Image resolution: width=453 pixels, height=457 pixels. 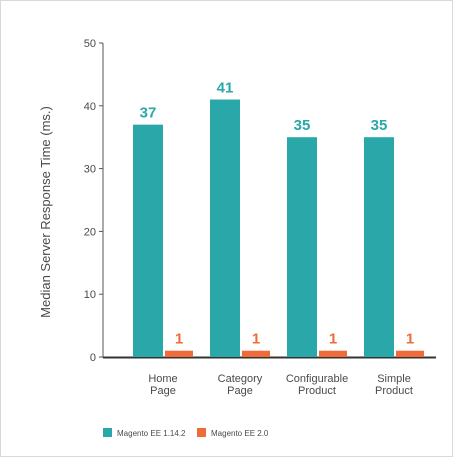 I want to click on y-tick-label: 50, so click(x=90, y=44).